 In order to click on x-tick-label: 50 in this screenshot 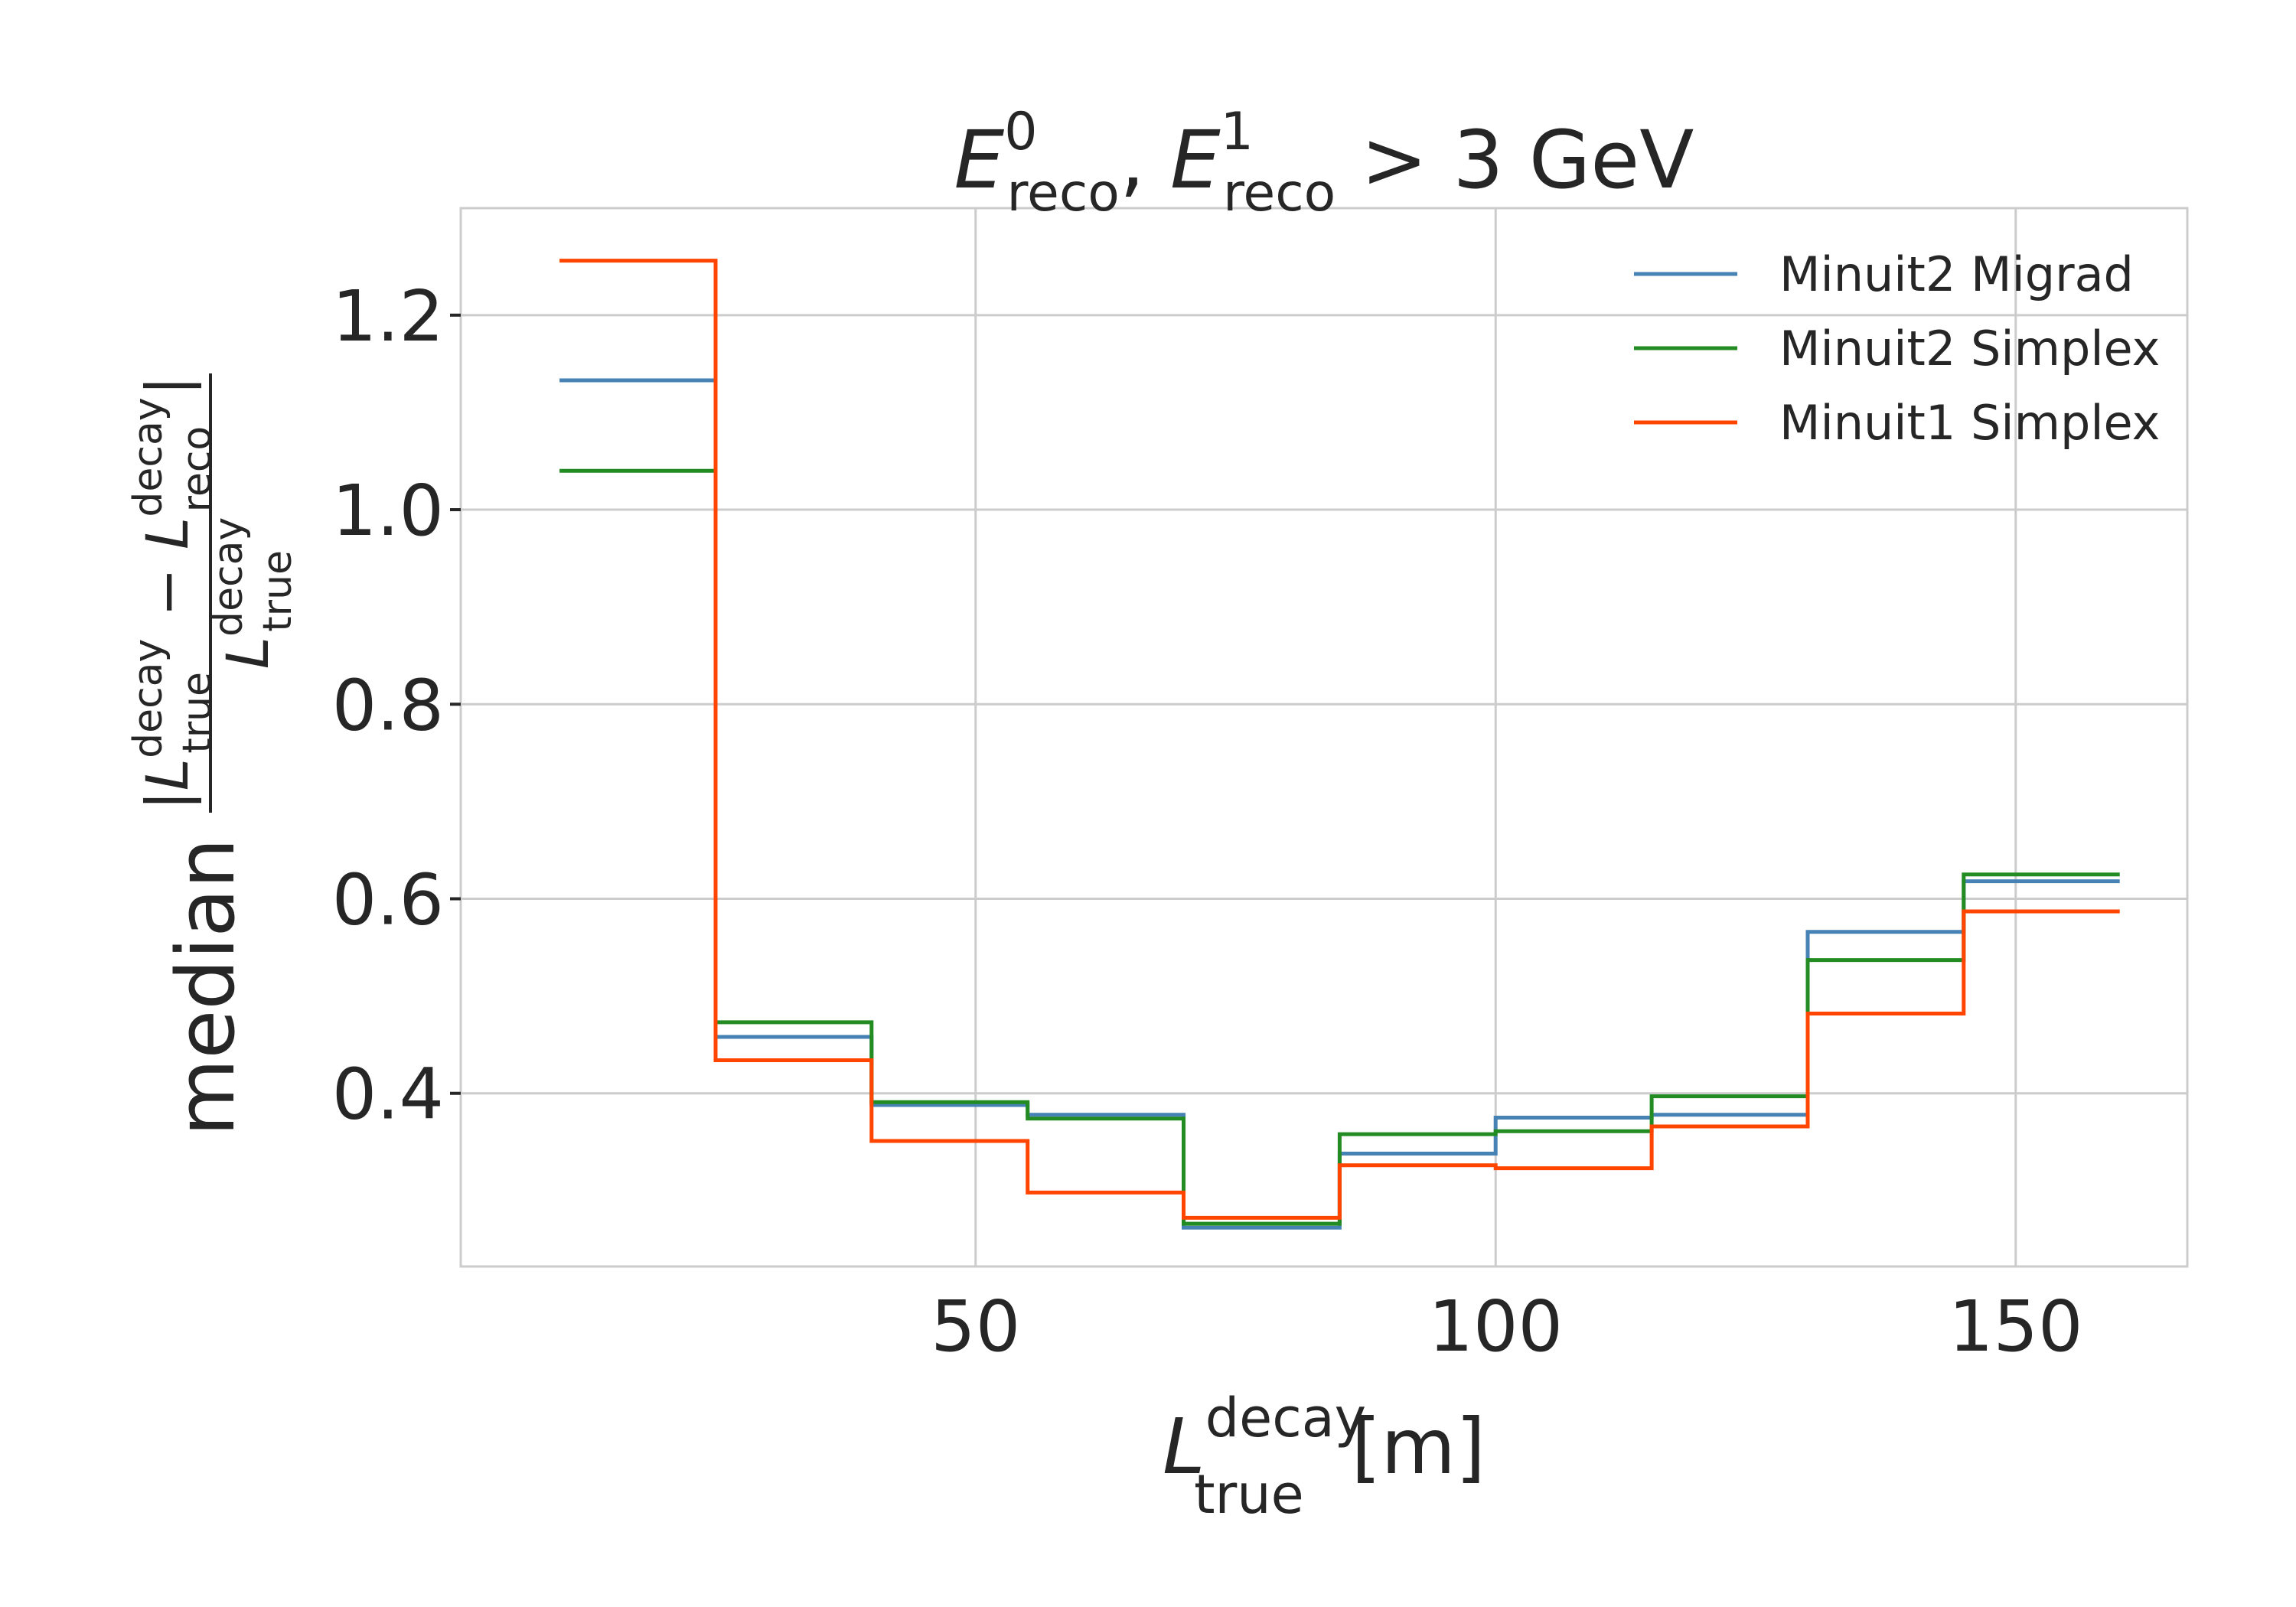, I will do `click(975, 1326)`.